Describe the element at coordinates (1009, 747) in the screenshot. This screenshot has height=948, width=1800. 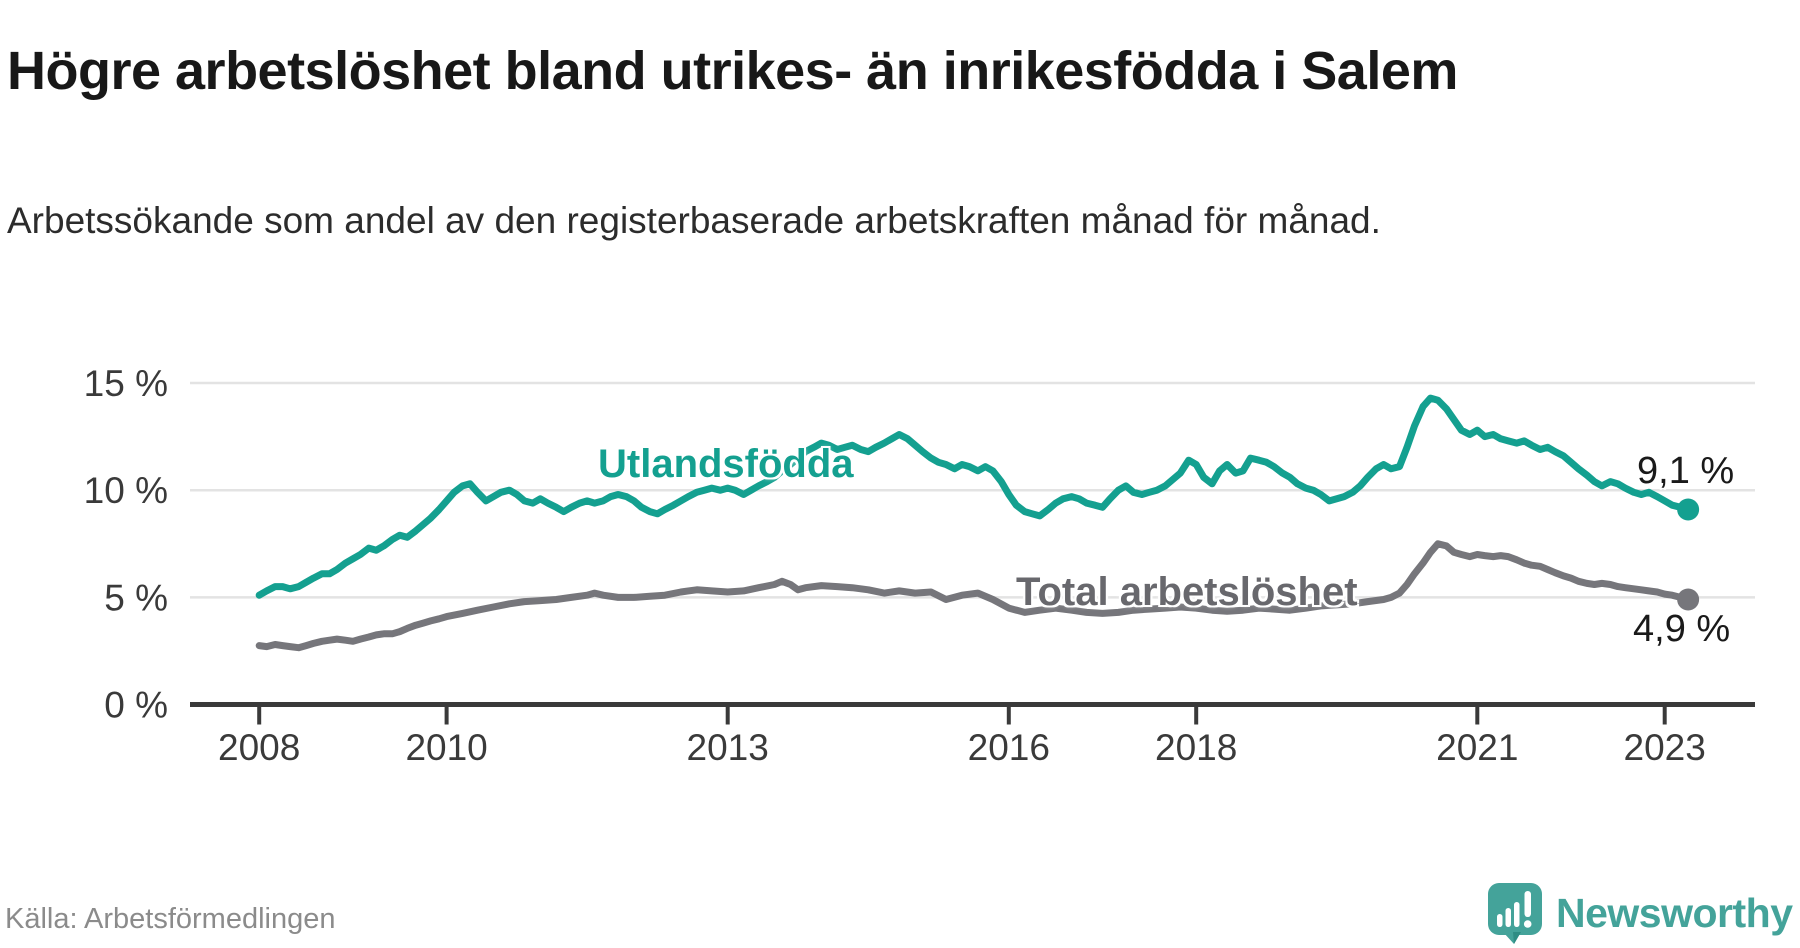
I see `x-tick-label: 2016` at that location.